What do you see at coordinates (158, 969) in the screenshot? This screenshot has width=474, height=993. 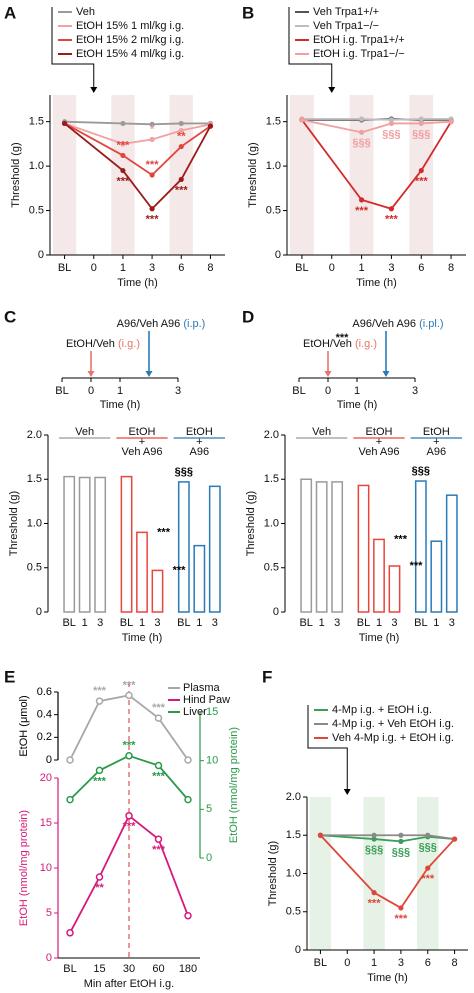 I see `x-tick-label: 60` at bounding box center [158, 969].